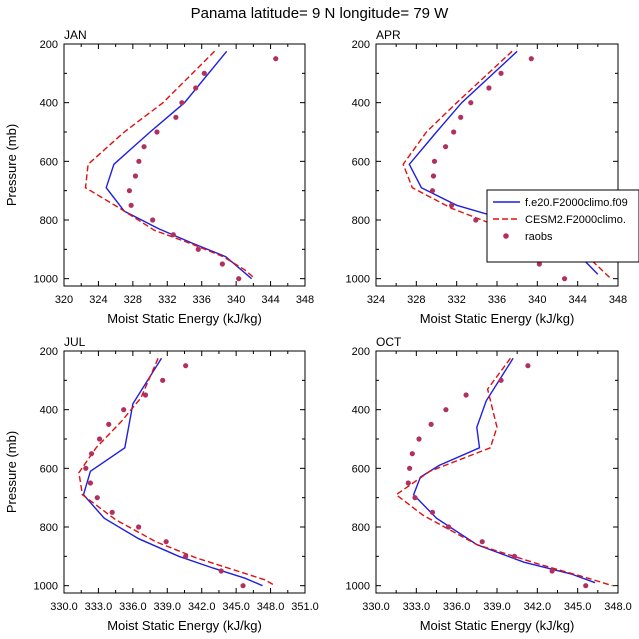 The image size is (639, 639). What do you see at coordinates (75, 342) in the screenshot?
I see `panel-label: JUL` at bounding box center [75, 342].